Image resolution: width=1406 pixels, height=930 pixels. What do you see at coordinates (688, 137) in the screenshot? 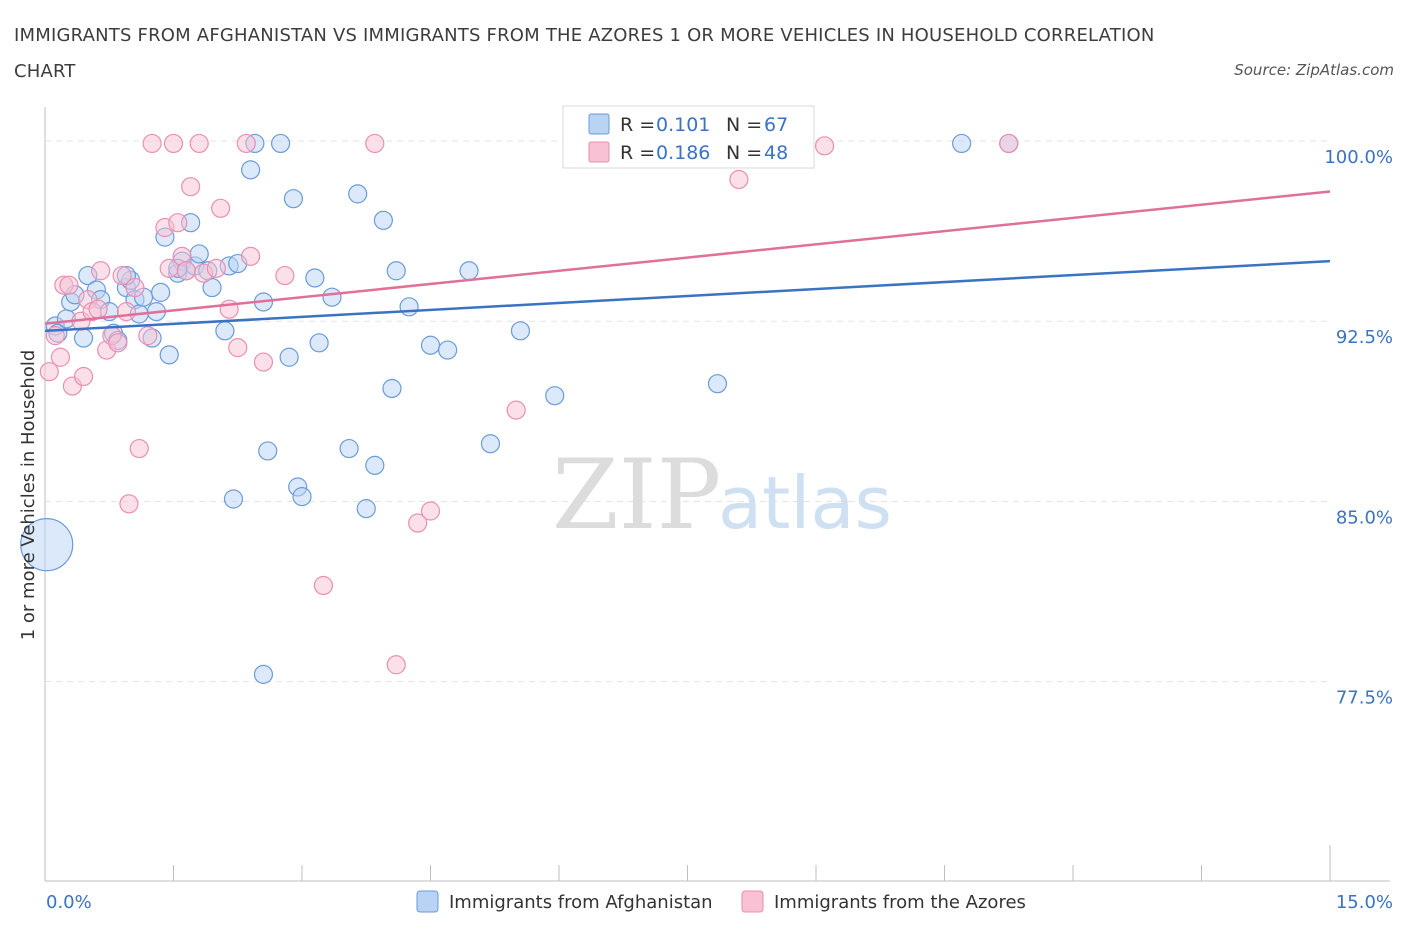
I see `stats-legend: R = 0.101 N = 67 R = 0.186 N = 48` at bounding box center [688, 137].